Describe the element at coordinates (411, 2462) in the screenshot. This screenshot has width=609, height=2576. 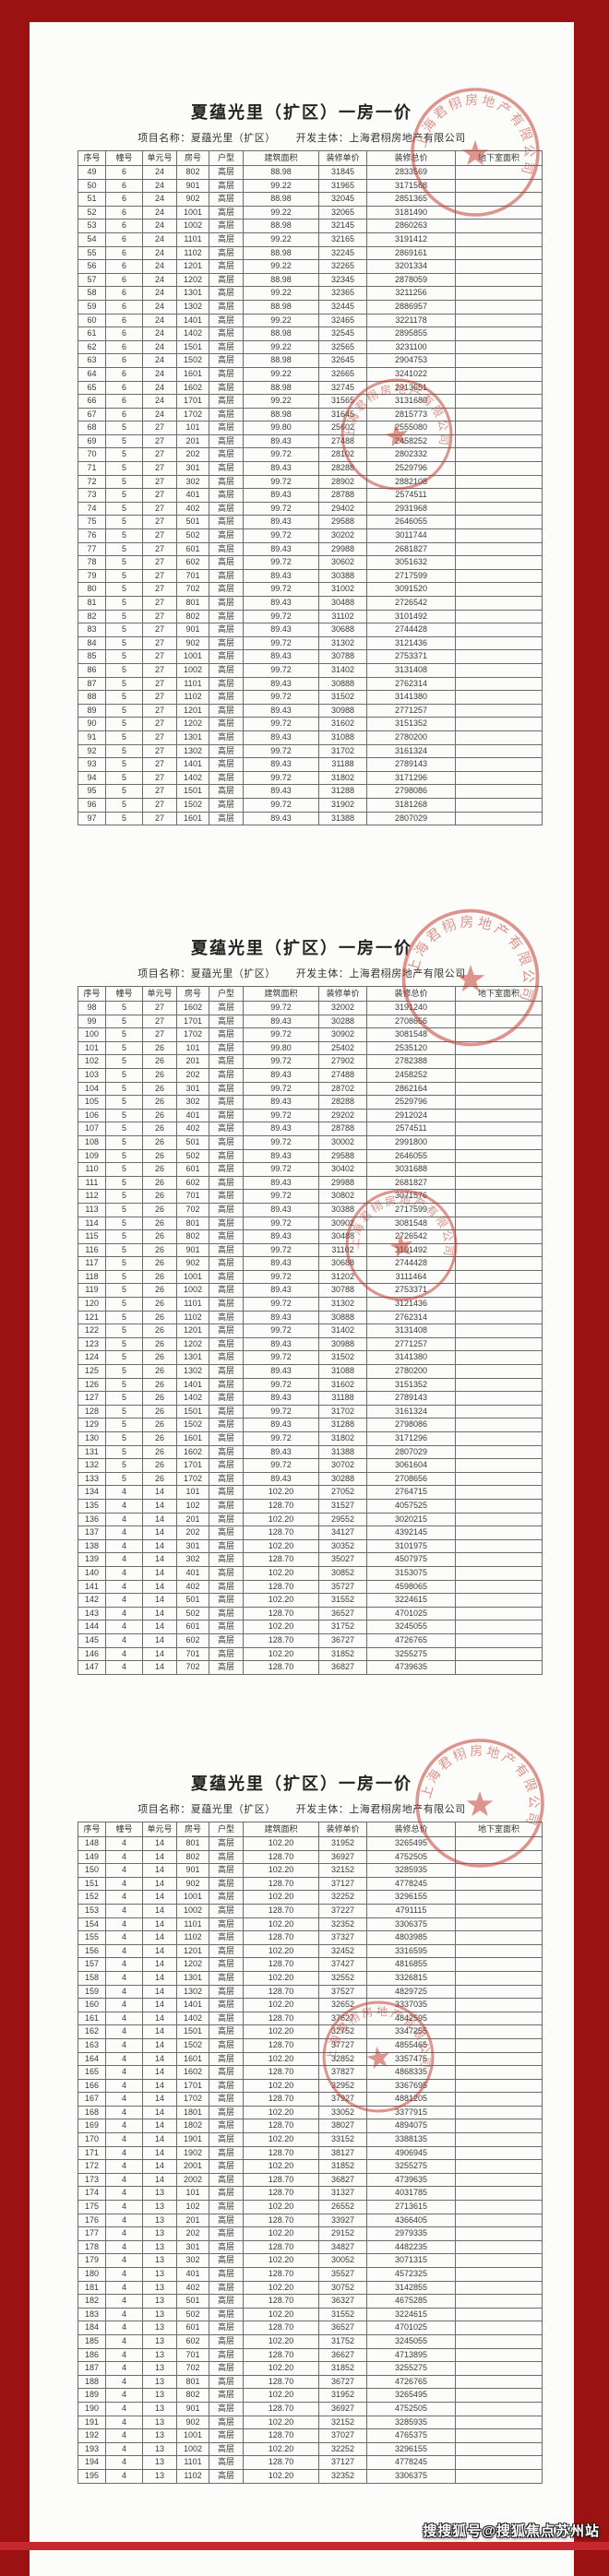
I see `cell-decor-total-price: 4778245` at that location.